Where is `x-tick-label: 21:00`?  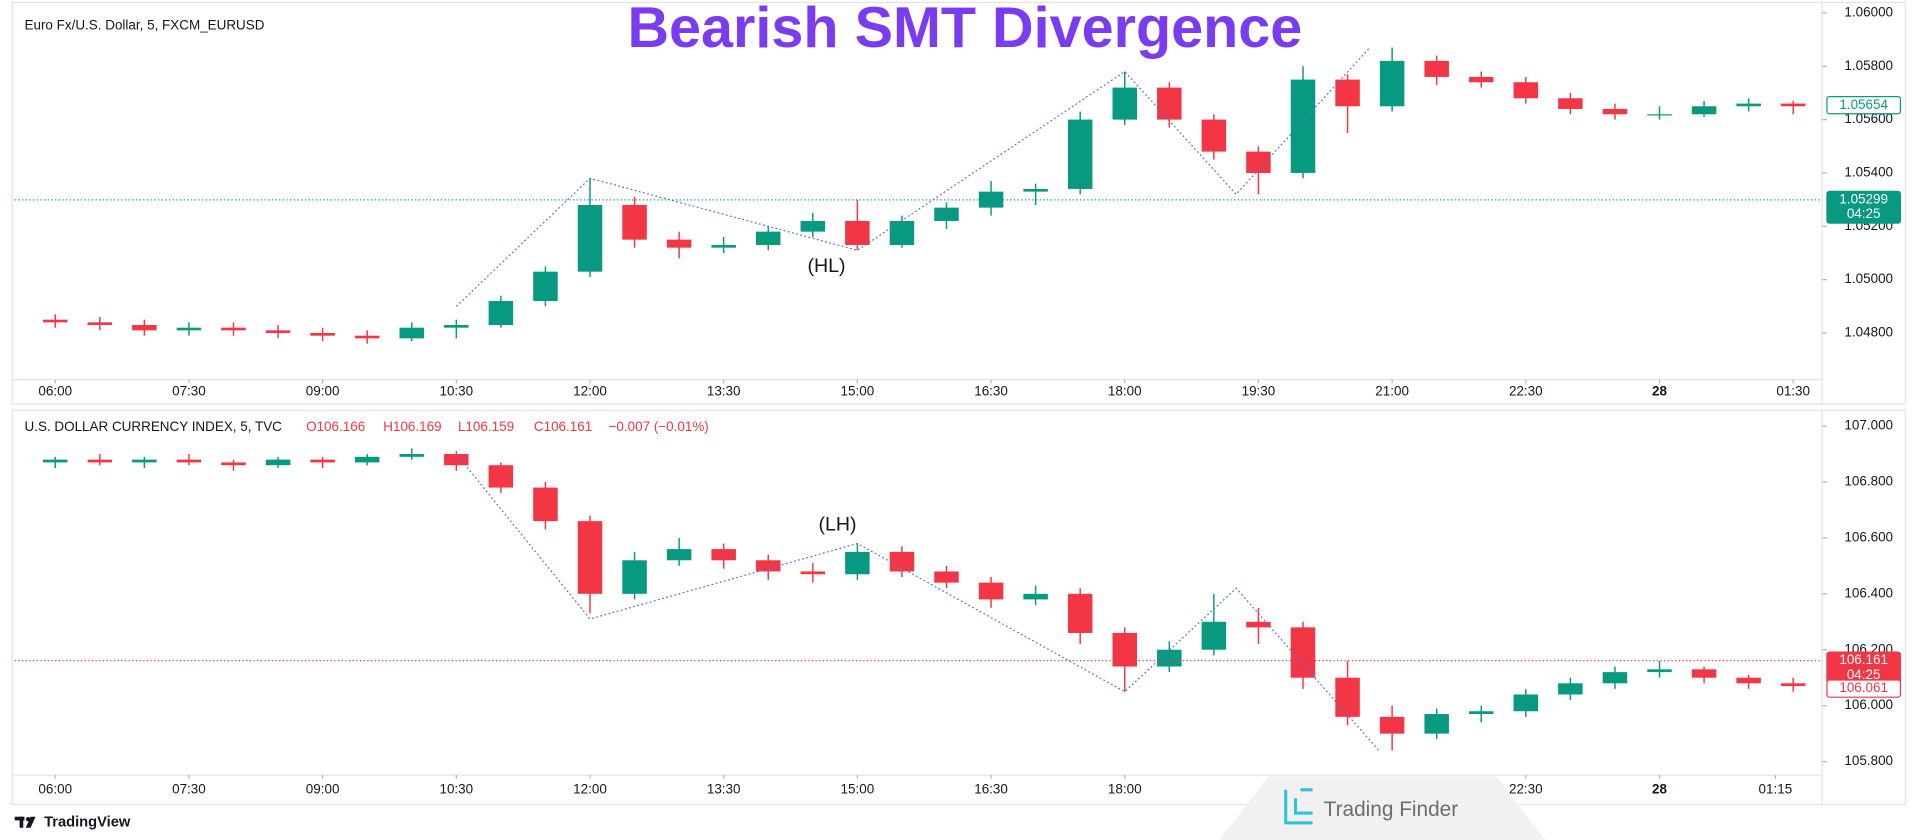 x-tick-label: 21:00 is located at coordinates (1392, 390).